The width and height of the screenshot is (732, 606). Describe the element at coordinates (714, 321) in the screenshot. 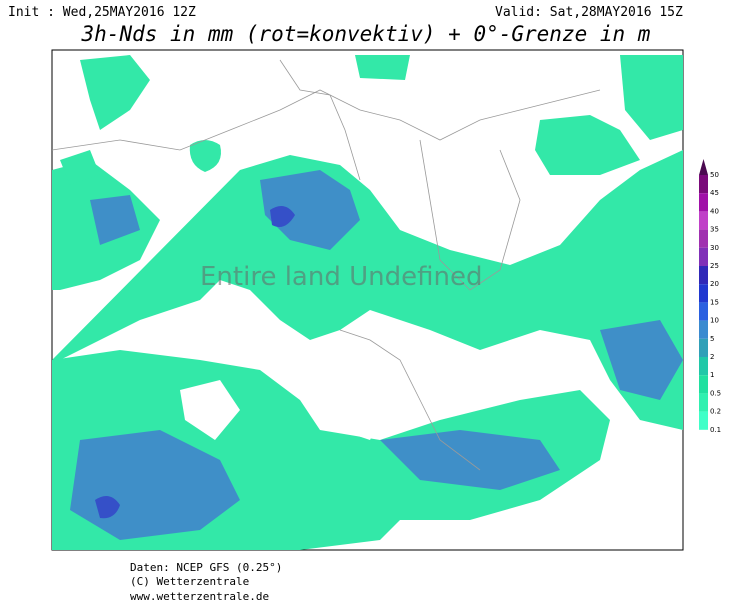

I see `legend-label: 10` at that location.